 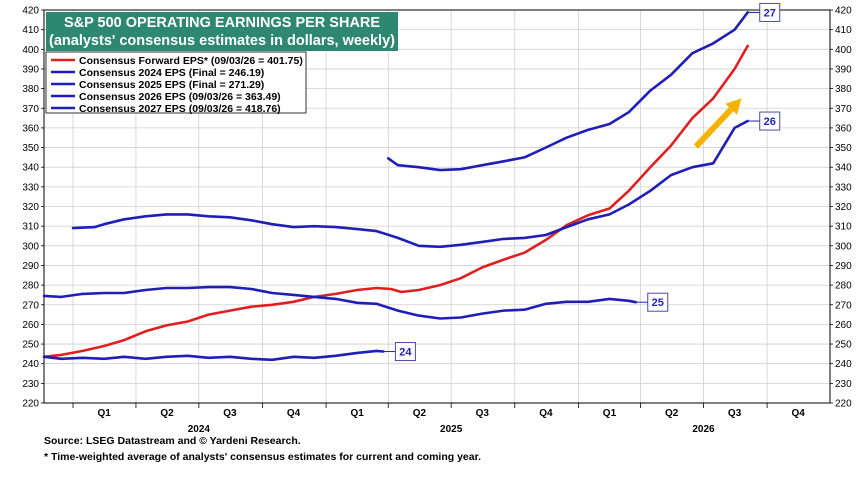 What do you see at coordinates (30, 404) in the screenshot?
I see `y-tick-label-left: 220` at bounding box center [30, 404].